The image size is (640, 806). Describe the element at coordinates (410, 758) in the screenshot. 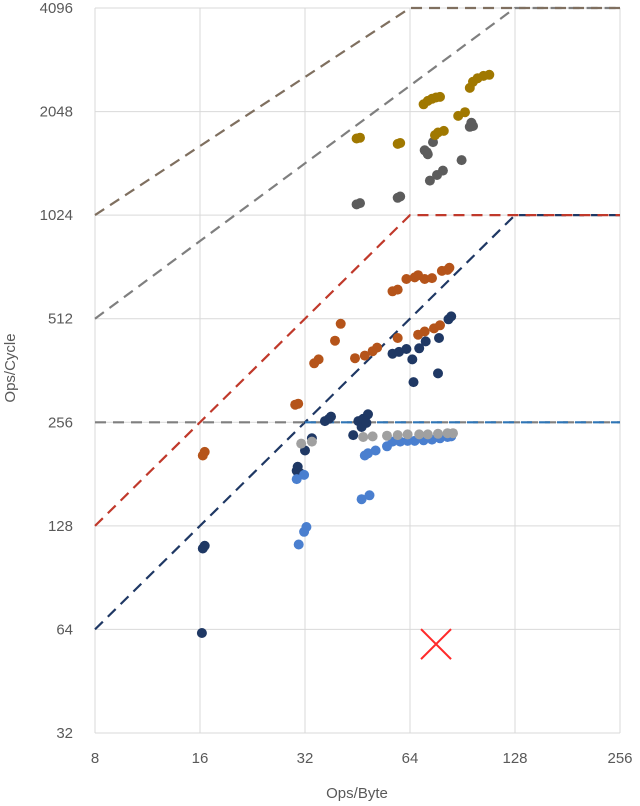

I see `x-tick-label: 64` at that location.